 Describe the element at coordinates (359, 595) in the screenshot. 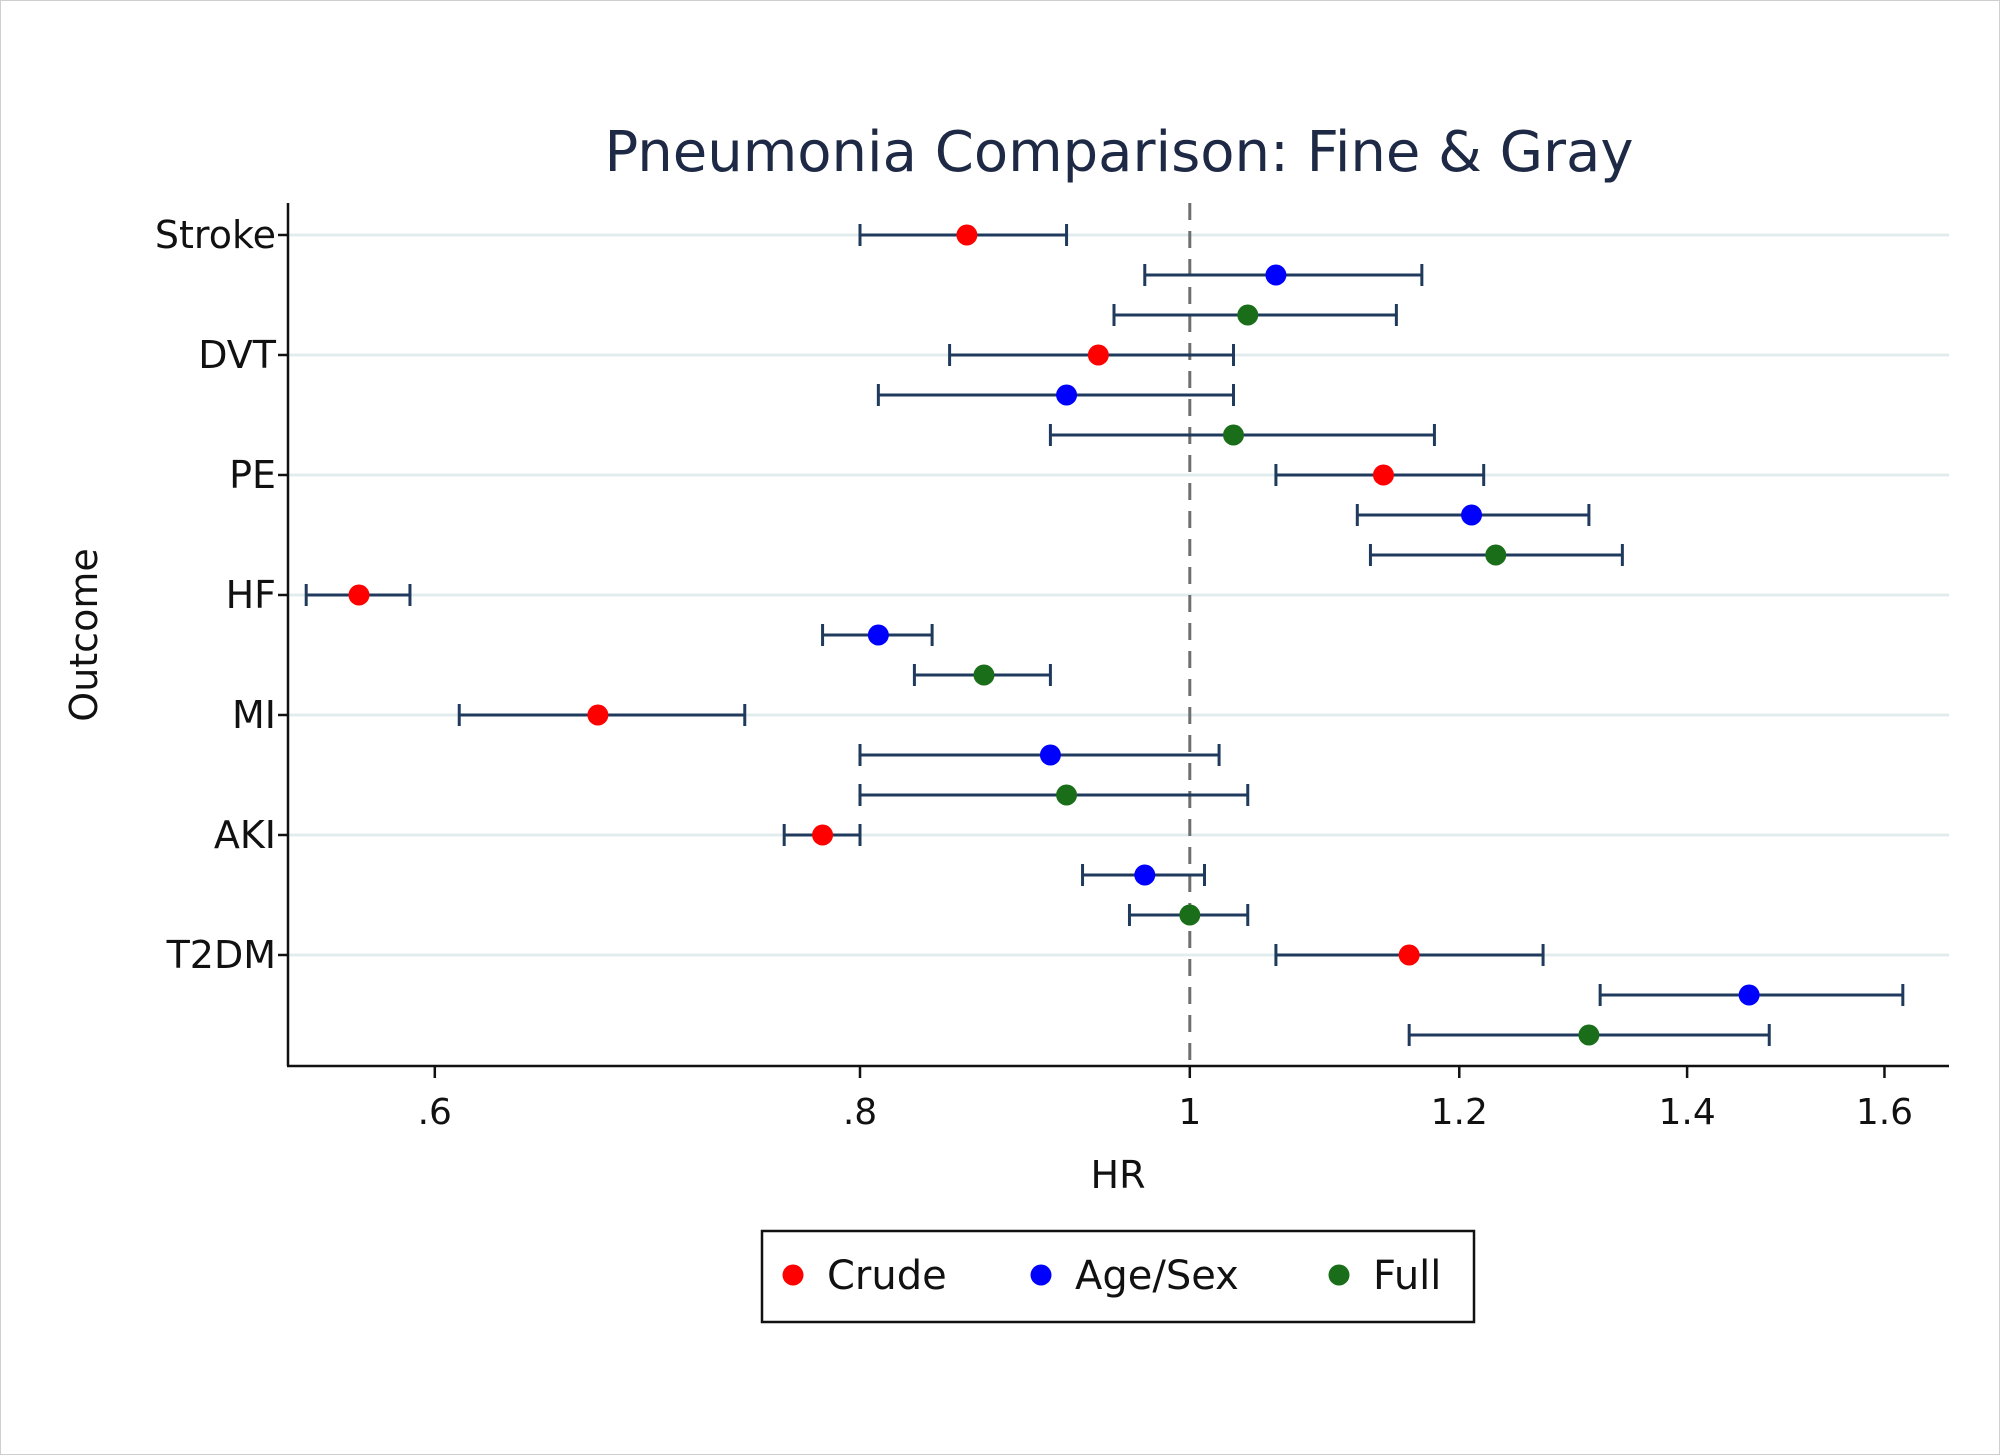

I see `point-crude-hf` at that location.